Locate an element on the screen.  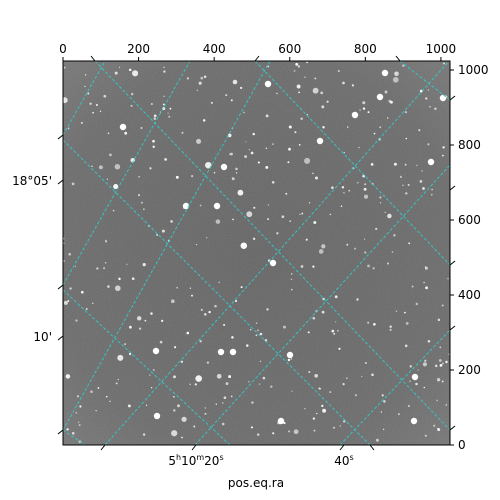
ra-tick-label-1: 40s is located at coordinates (343, 460).